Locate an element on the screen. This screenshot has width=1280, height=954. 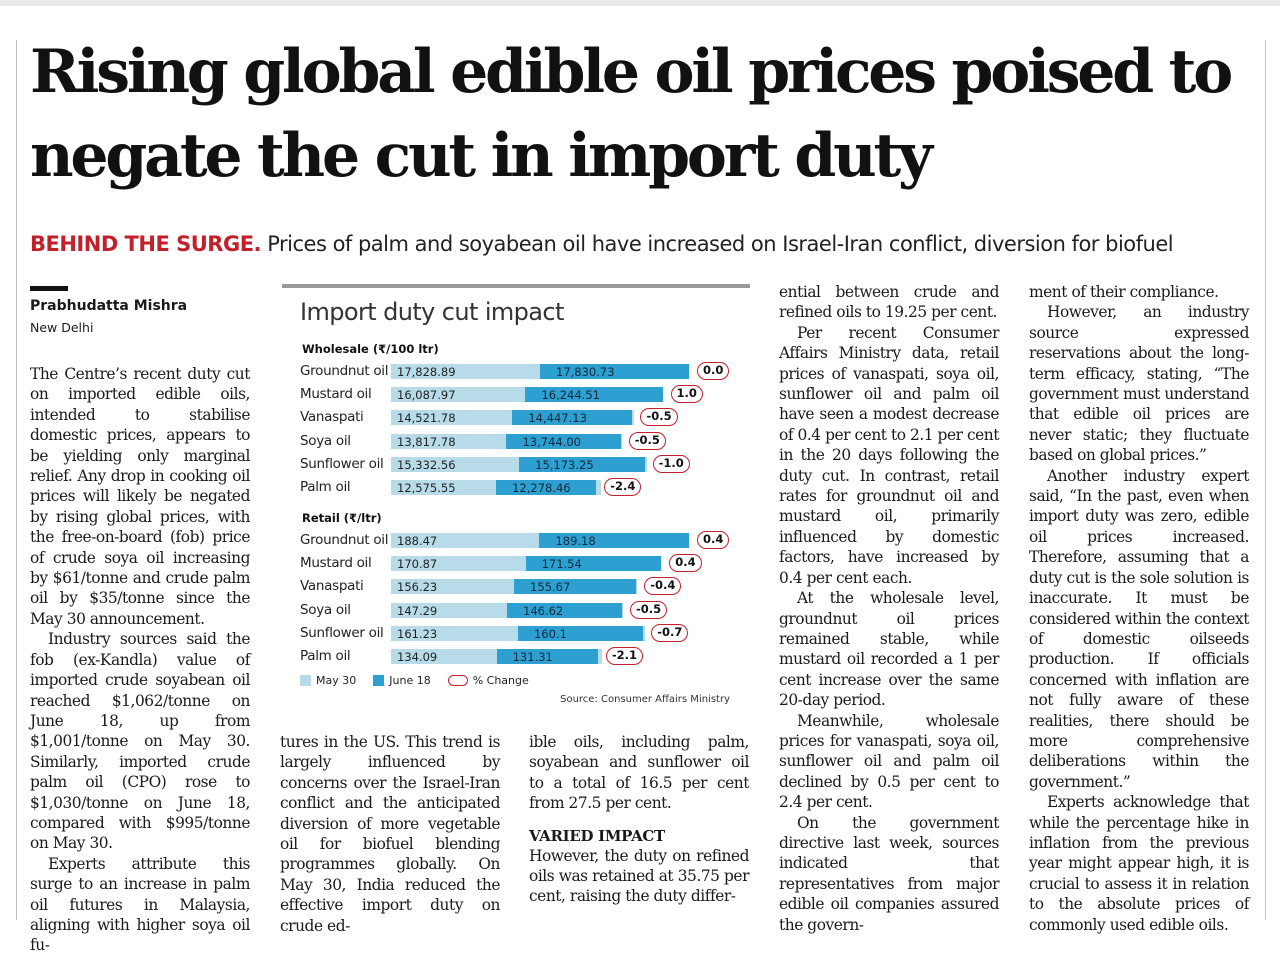
value-june-18: 189.18 is located at coordinates (575, 541).